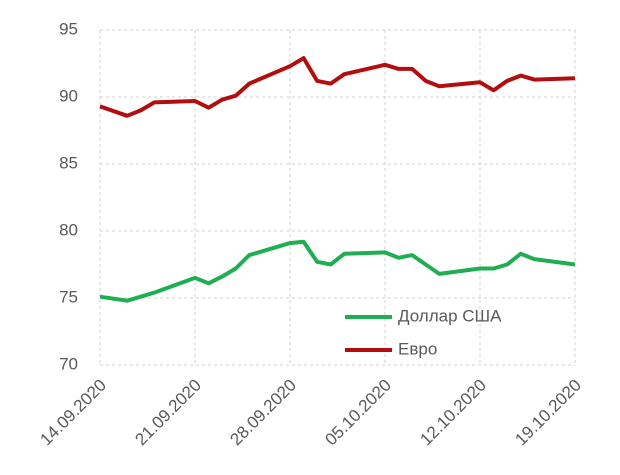  What do you see at coordinates (450, 315) in the screenshot?
I see `legend-label: Доллар США` at bounding box center [450, 315].